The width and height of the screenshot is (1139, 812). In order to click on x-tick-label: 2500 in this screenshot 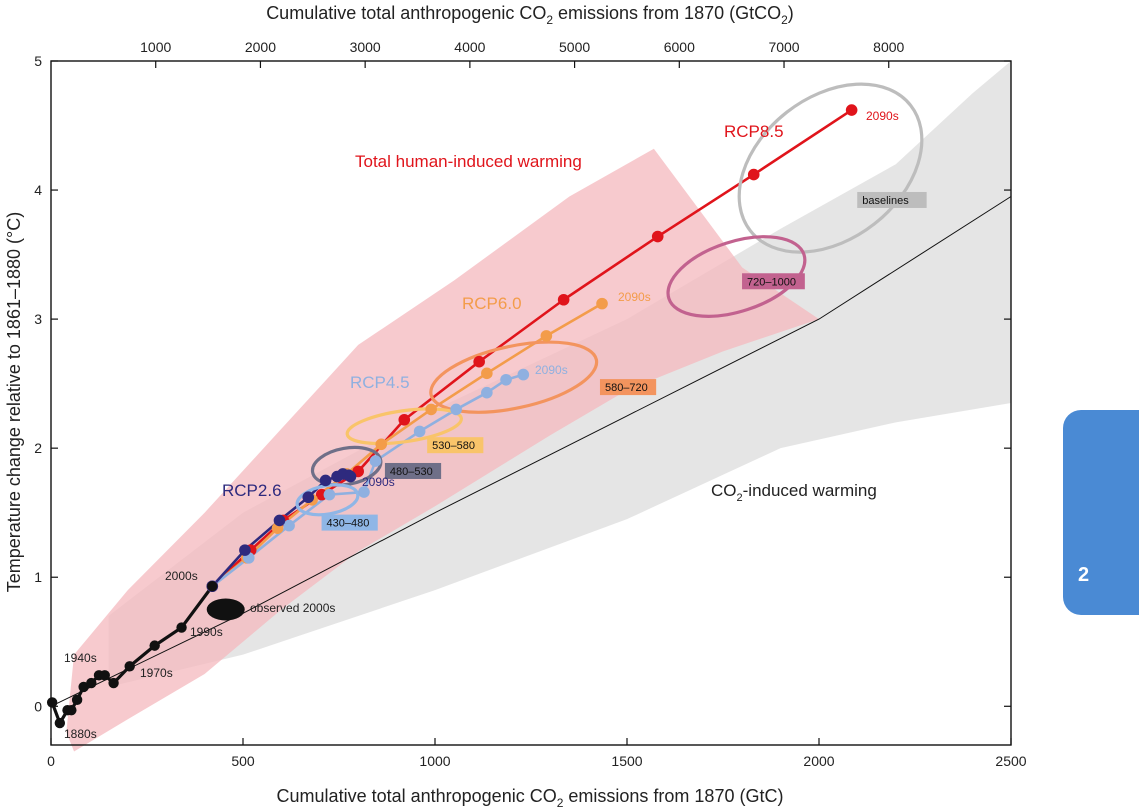, I will do `click(1010, 761)`.